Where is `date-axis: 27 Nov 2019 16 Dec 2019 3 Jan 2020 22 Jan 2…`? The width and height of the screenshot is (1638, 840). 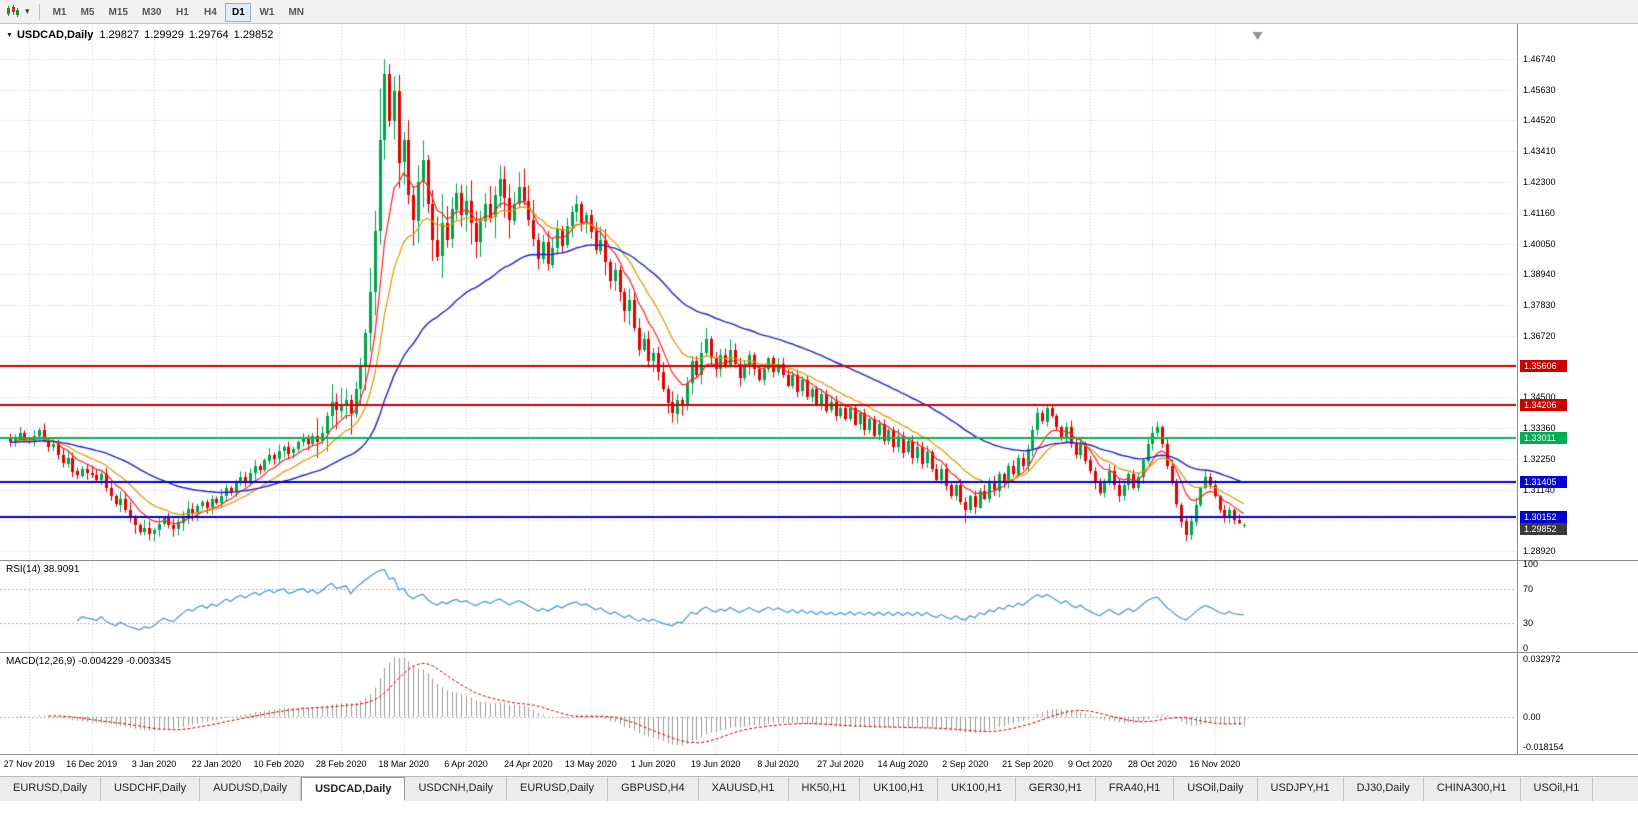 date-axis: 27 Nov 2019 16 Dec 2019 3 Jan 2020 22 Jan 2… is located at coordinates (819, 765).